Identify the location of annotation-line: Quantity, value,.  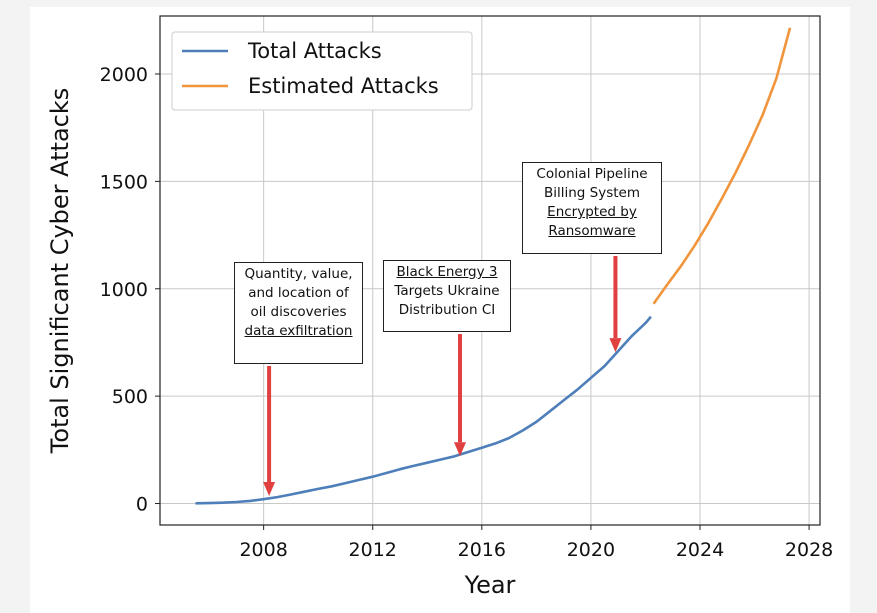
(298, 274).